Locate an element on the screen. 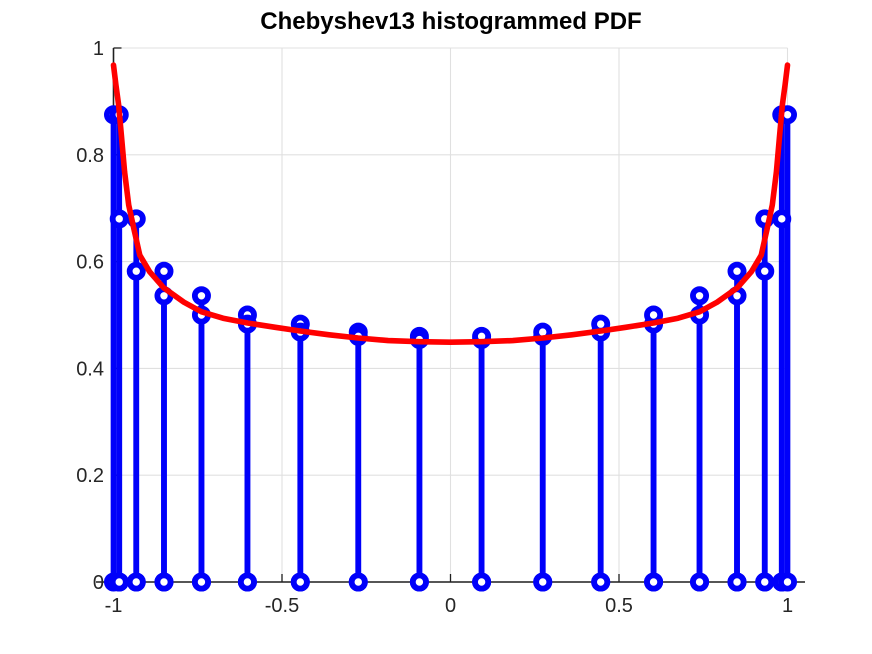 The image size is (872, 654). x-tick-label: -1 is located at coordinates (114, 606).